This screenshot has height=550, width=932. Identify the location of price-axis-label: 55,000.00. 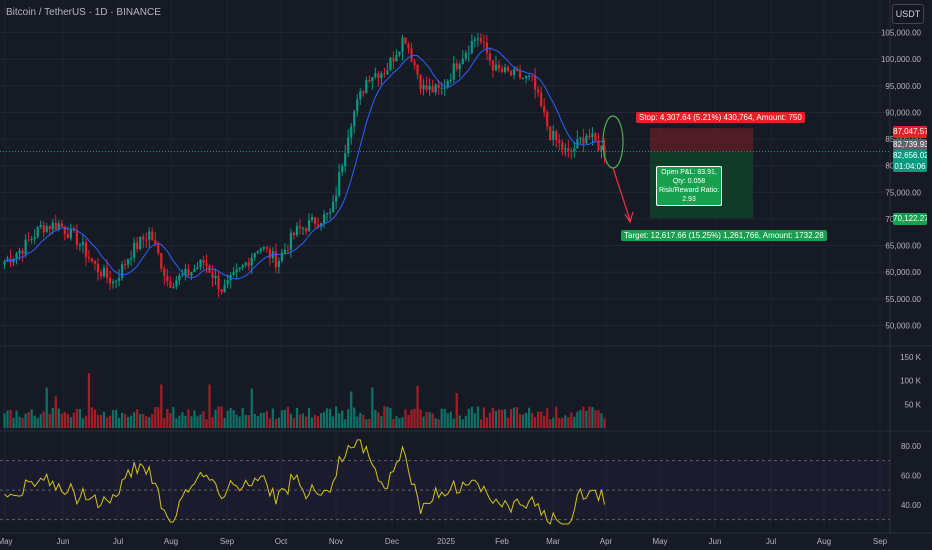
(903, 299).